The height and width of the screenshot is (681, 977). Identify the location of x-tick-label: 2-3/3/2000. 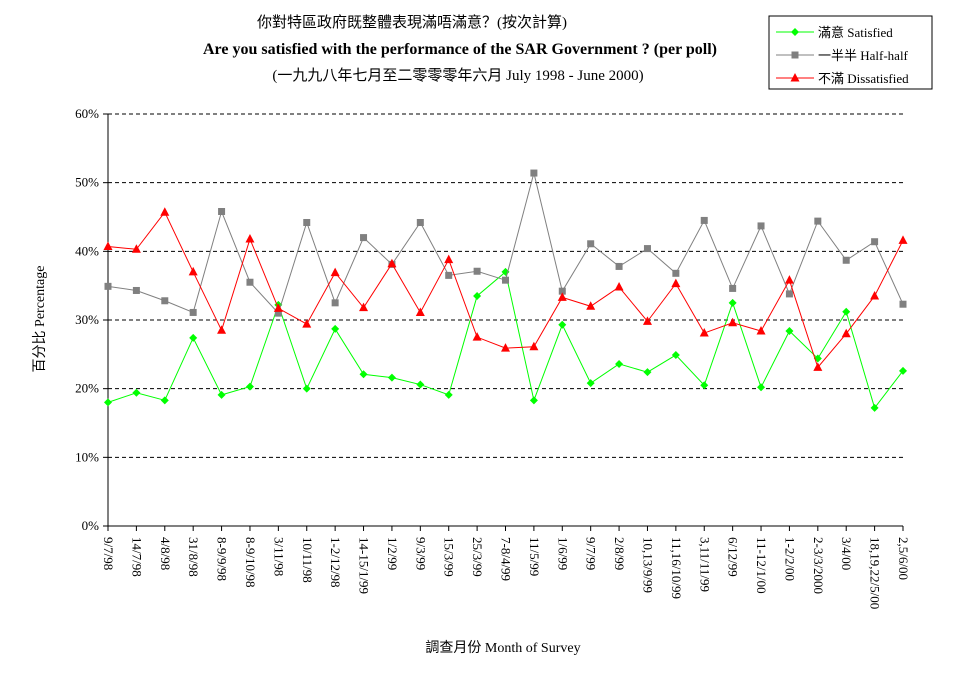
(818, 565).